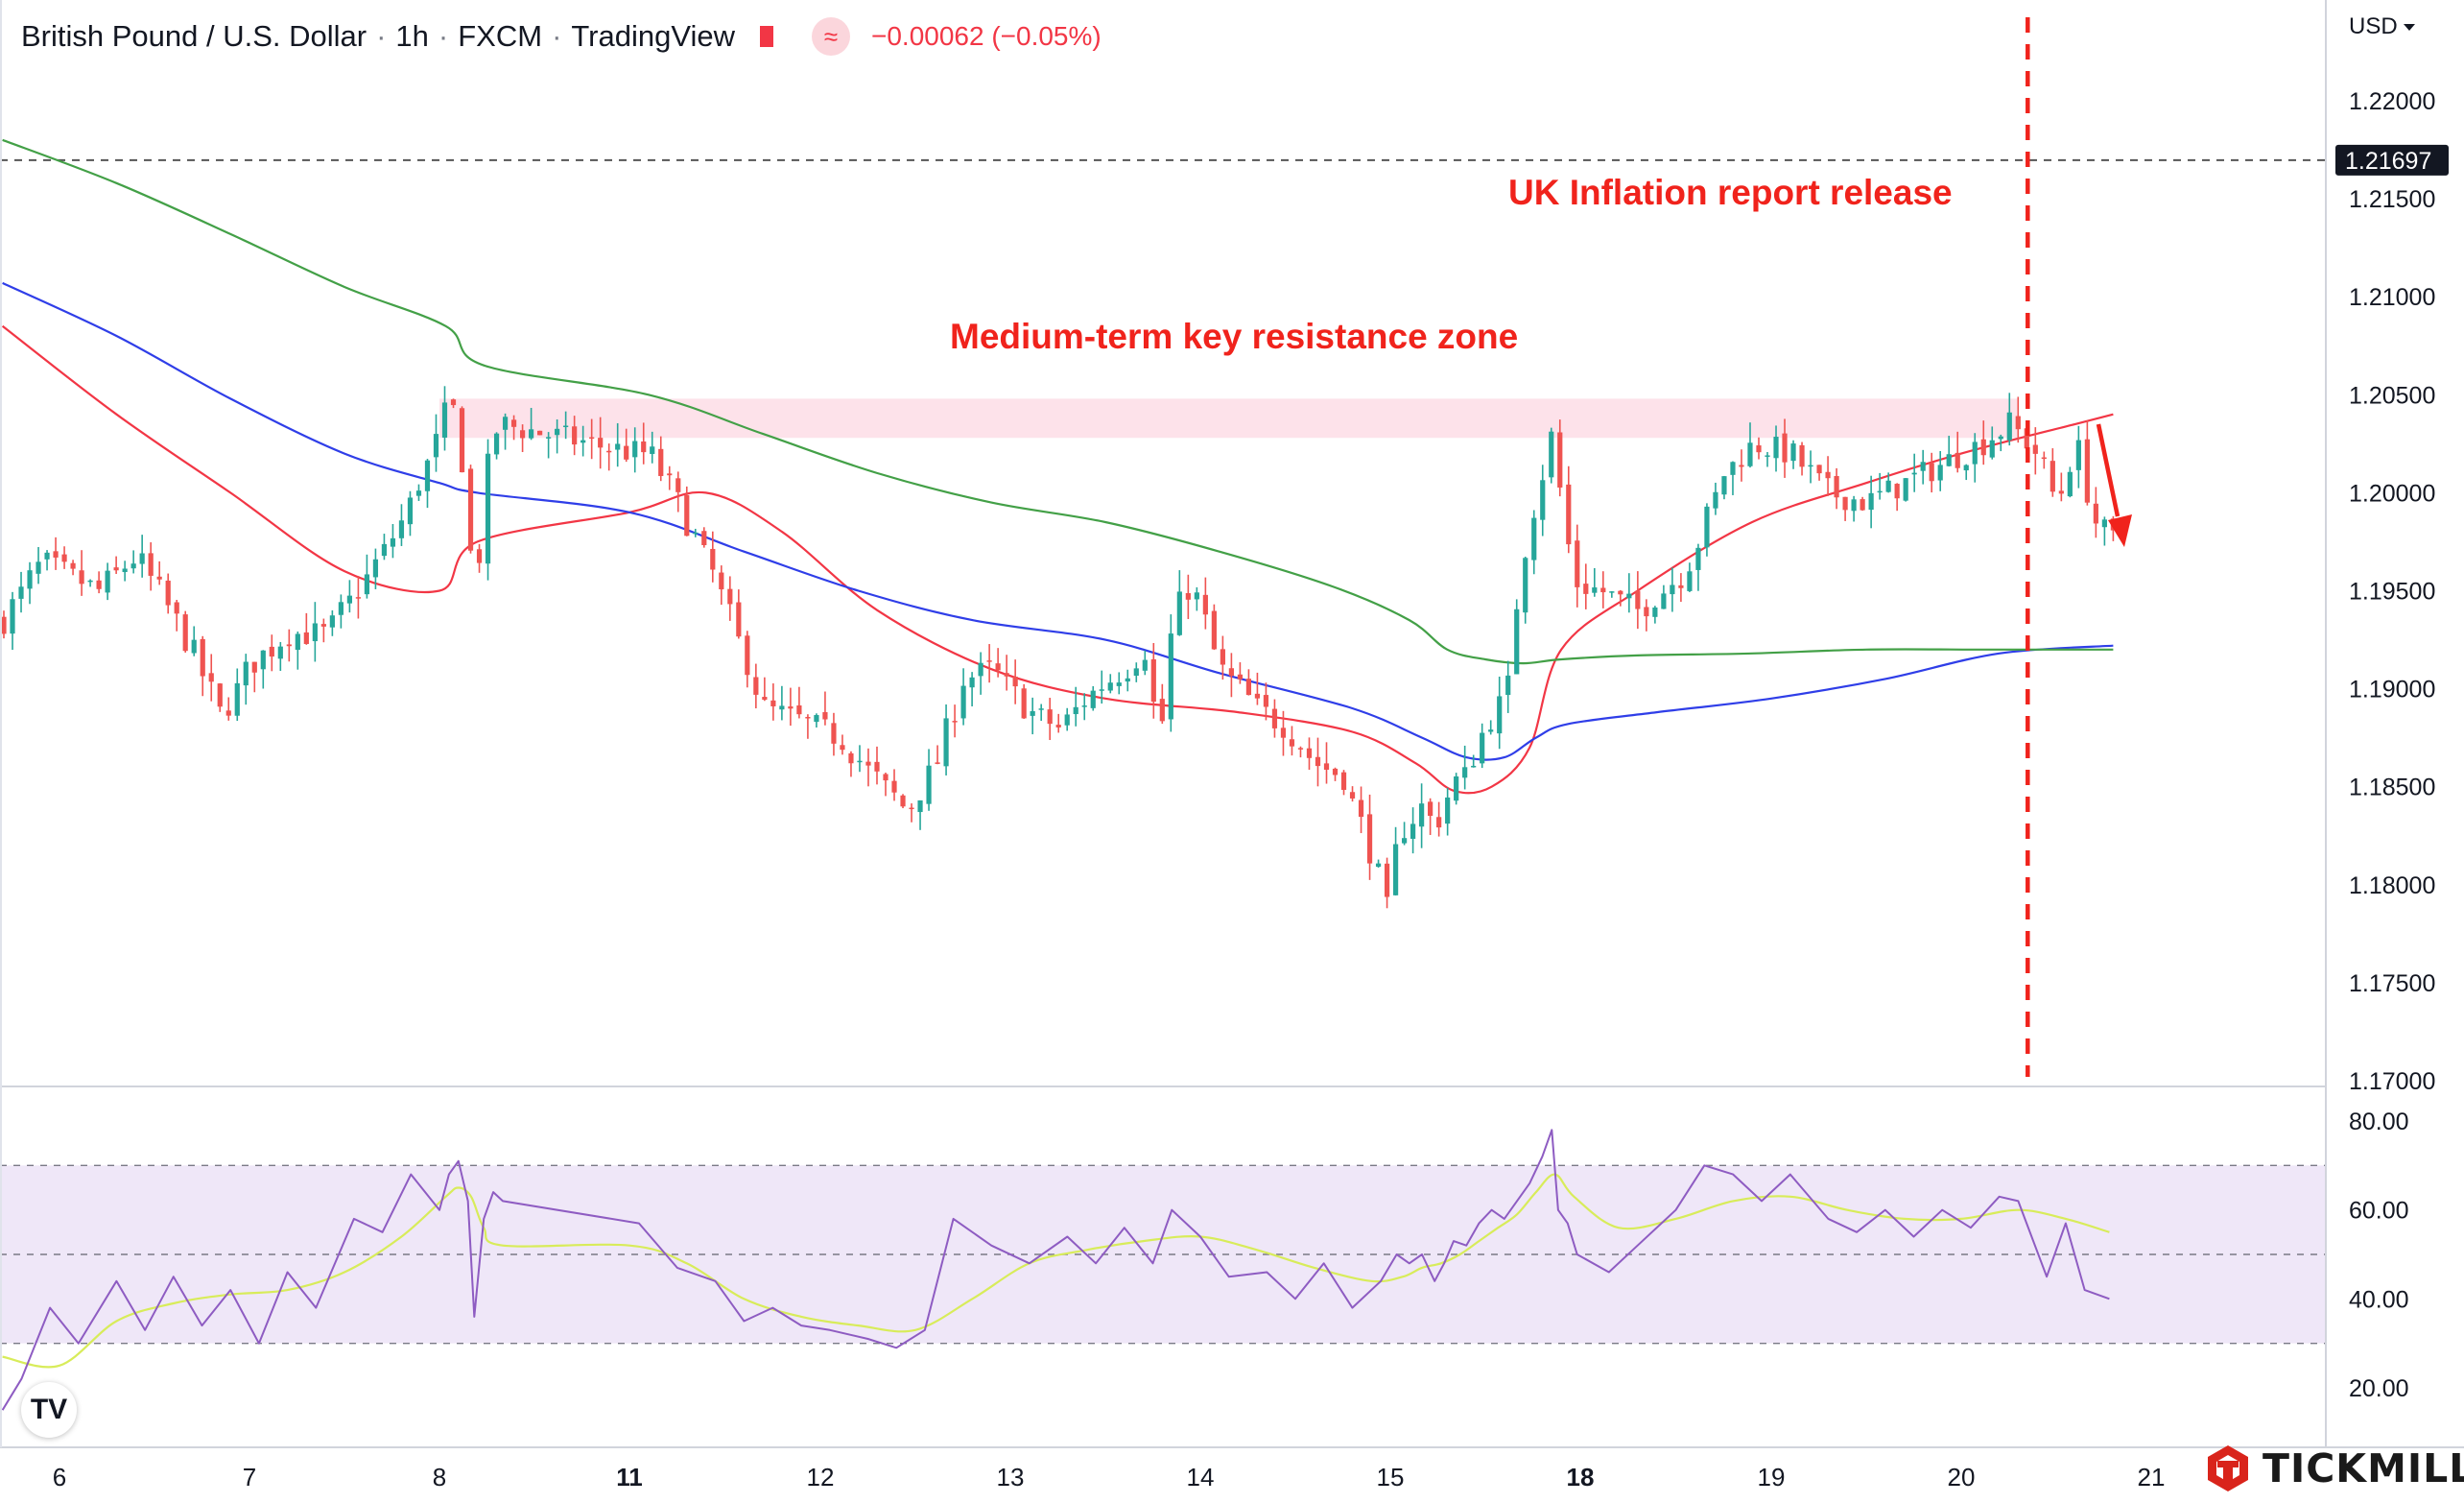 The image size is (2464, 1503). What do you see at coordinates (194, 36) in the screenshot?
I see `symbol-name: British Pound / U.S. Dollar` at bounding box center [194, 36].